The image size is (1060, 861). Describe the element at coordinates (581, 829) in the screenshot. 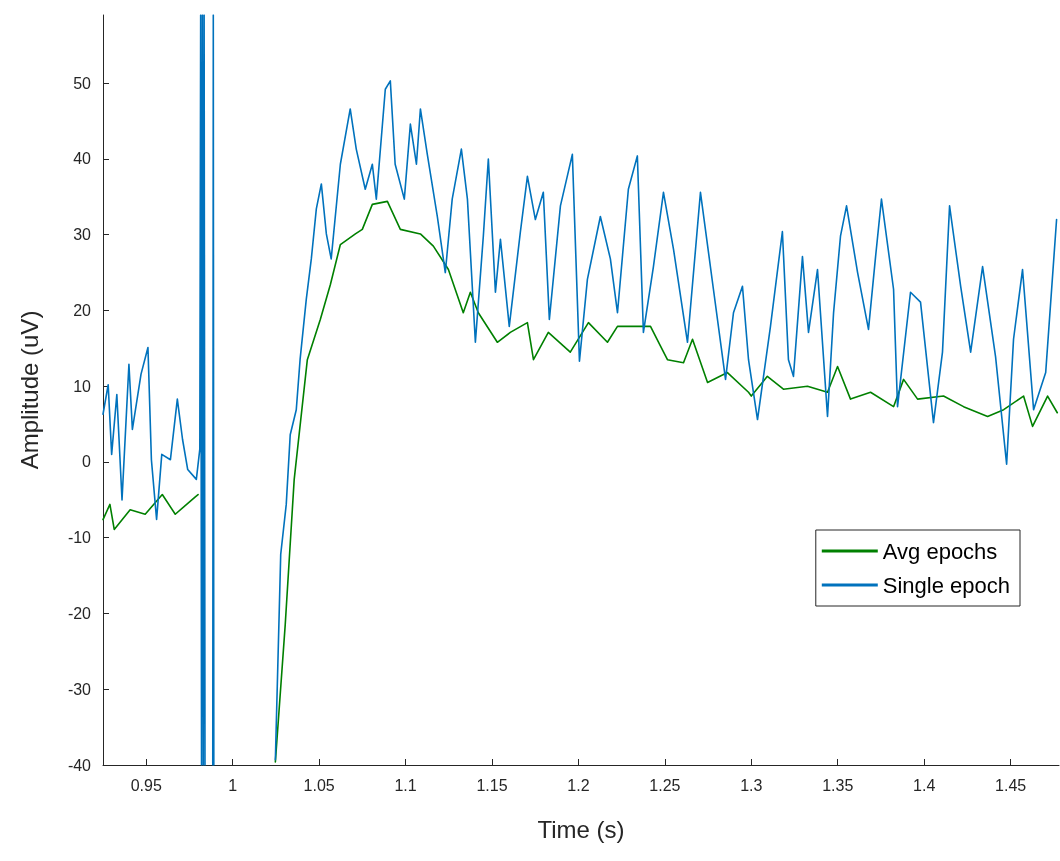

I see `x-axis-title: Time (s)` at that location.